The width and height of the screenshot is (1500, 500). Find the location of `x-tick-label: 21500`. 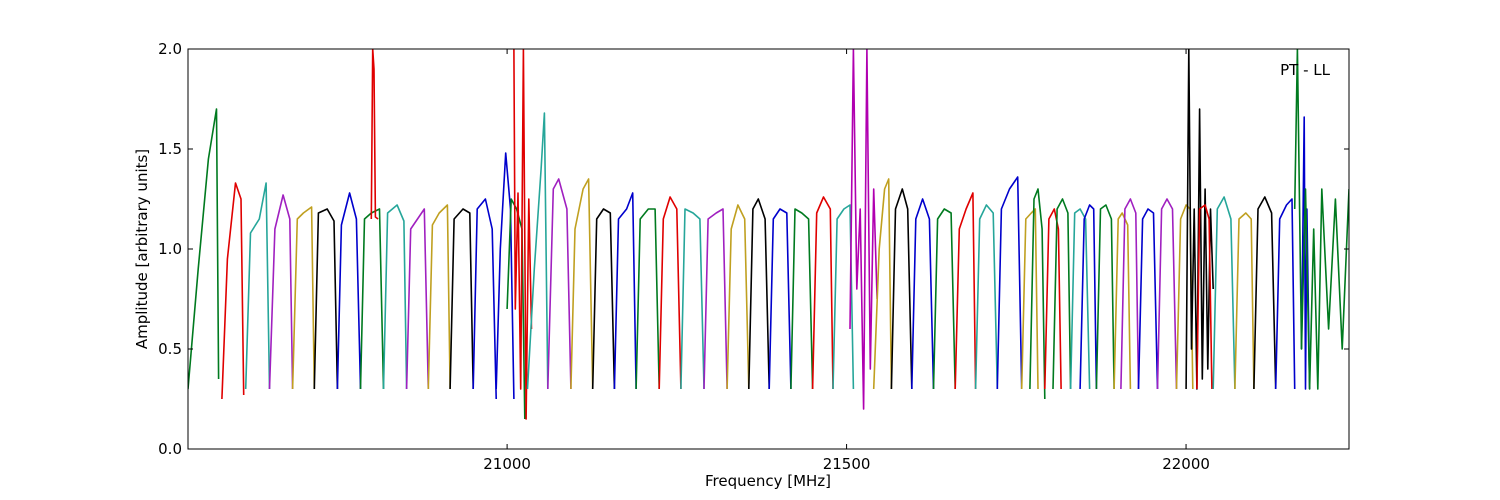

x-tick-label: 21500 is located at coordinates (847, 464).